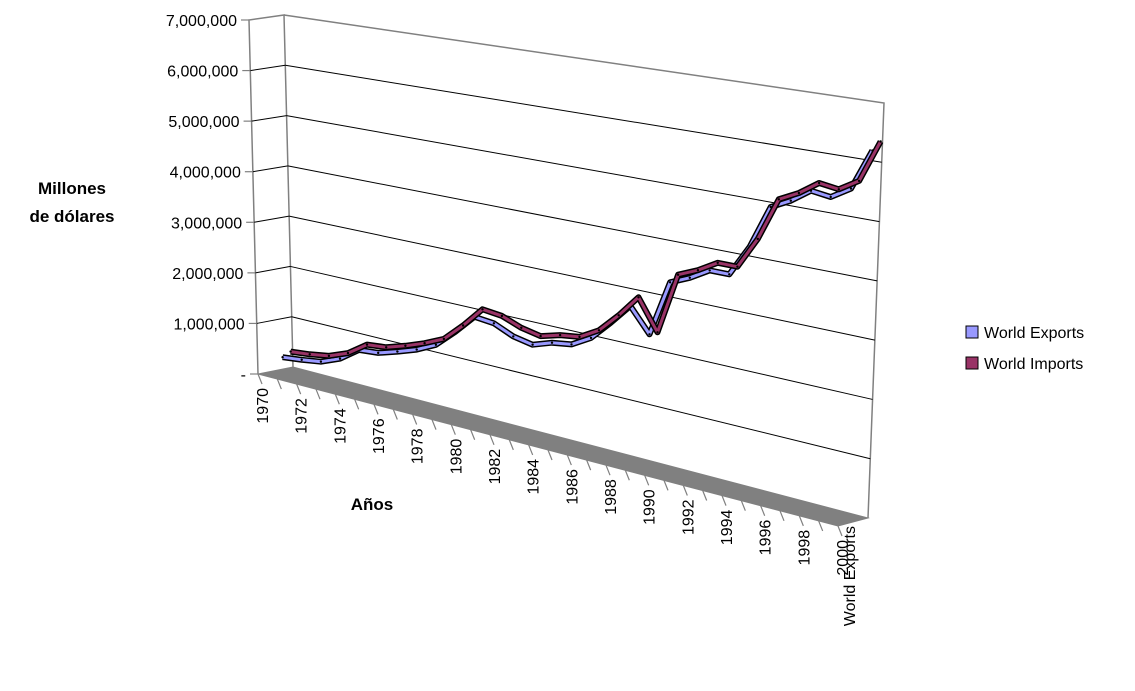 The width and height of the screenshot is (1135, 691). I want to click on point-1-1973, so click(348, 353).